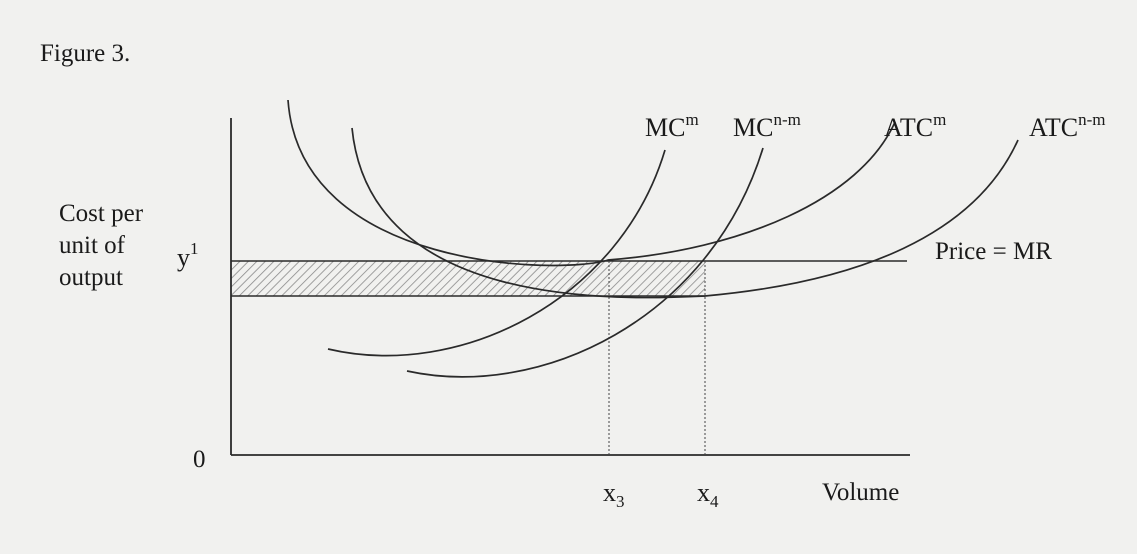 The width and height of the screenshot is (1137, 554). I want to click on x3-tick-label: x3, so click(614, 494).